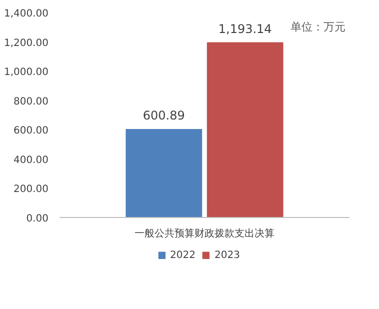 This screenshot has height=309, width=379. What do you see at coordinates (204, 234) in the screenshot?
I see `x-tick-label: 一般公共预算财政拨款支出决算` at bounding box center [204, 234].